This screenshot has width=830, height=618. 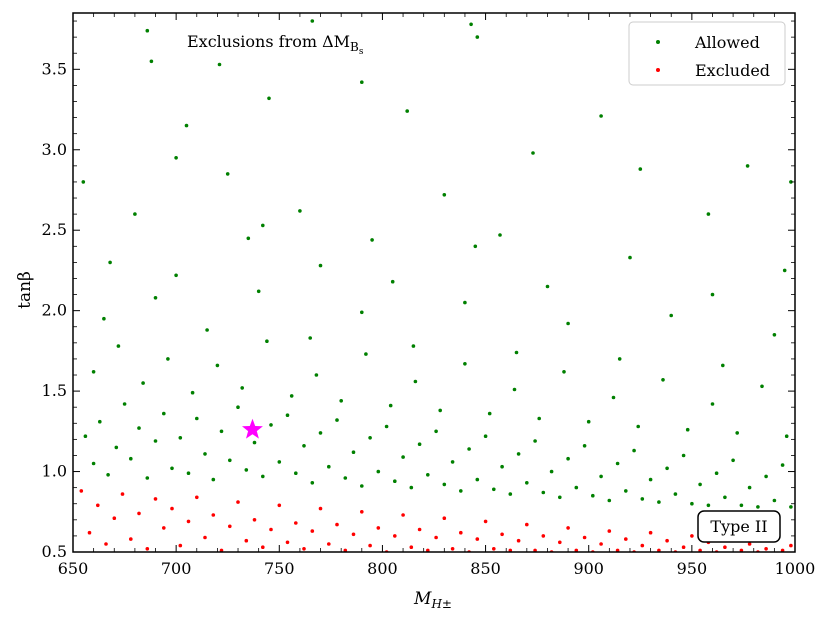 What do you see at coordinates (268, 41) in the screenshot?
I see `chart-title-main: Exclusions from ΔM` at bounding box center [268, 41].